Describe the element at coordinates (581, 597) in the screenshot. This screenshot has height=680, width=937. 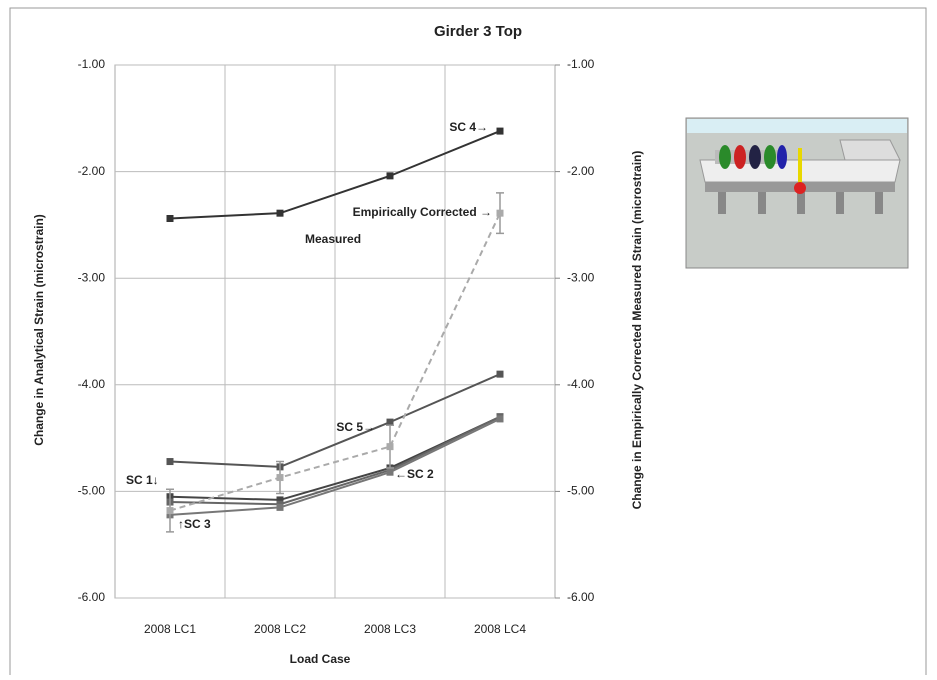
I see `y2-tick-label: -6.00` at that location.